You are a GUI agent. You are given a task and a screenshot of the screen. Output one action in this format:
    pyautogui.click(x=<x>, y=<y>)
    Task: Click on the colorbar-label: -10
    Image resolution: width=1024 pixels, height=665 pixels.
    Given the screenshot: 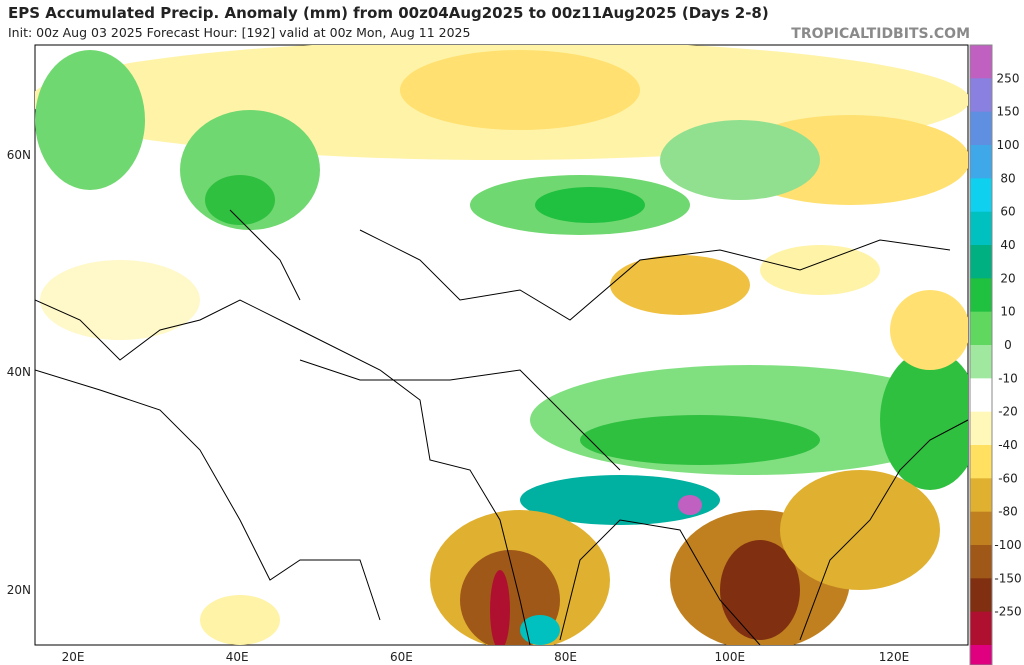 What is the action you would take?
    pyautogui.click(x=1008, y=378)
    